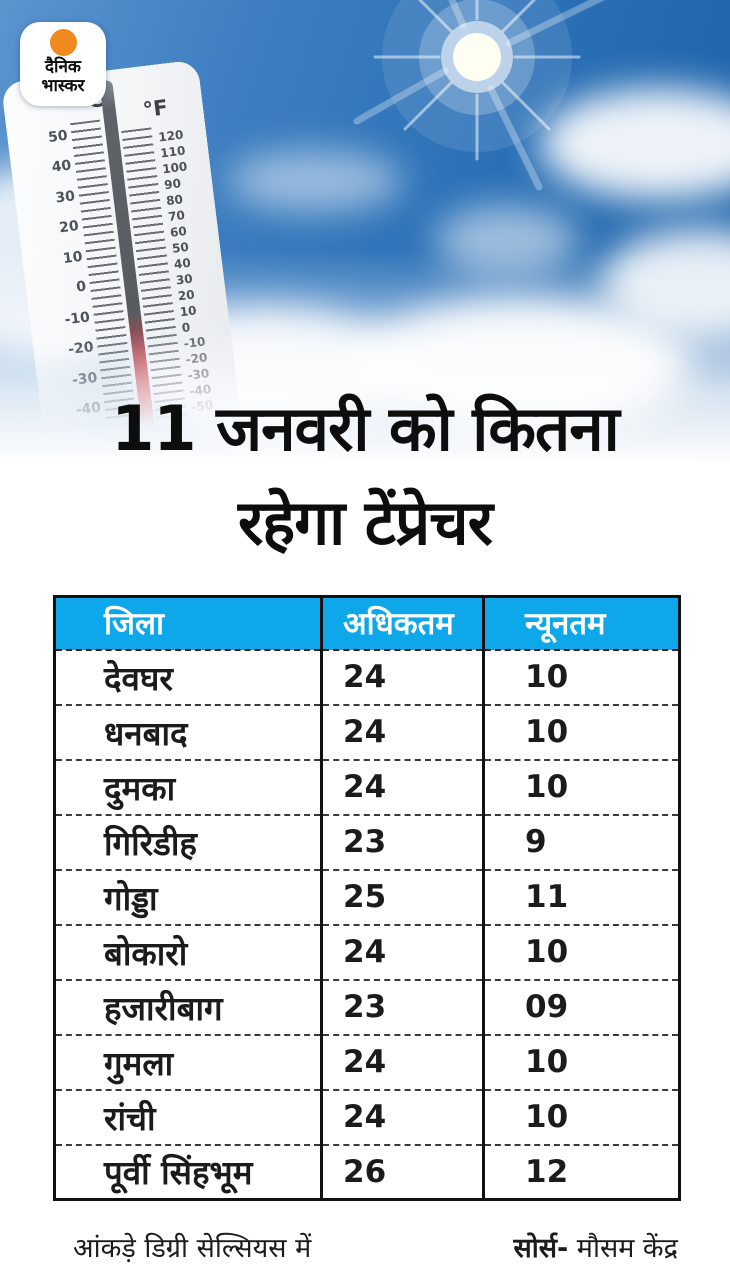 This screenshot has width=730, height=1276. I want to click on min-temp-cell: 09, so click(581, 1006).